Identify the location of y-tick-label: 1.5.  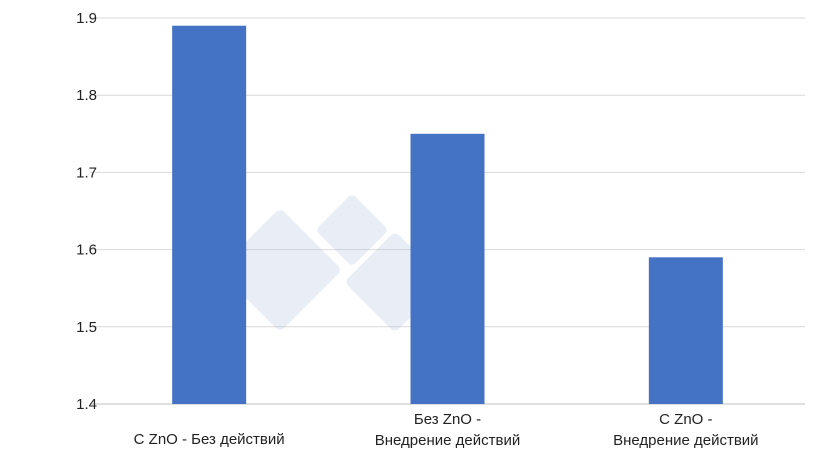
(86, 327).